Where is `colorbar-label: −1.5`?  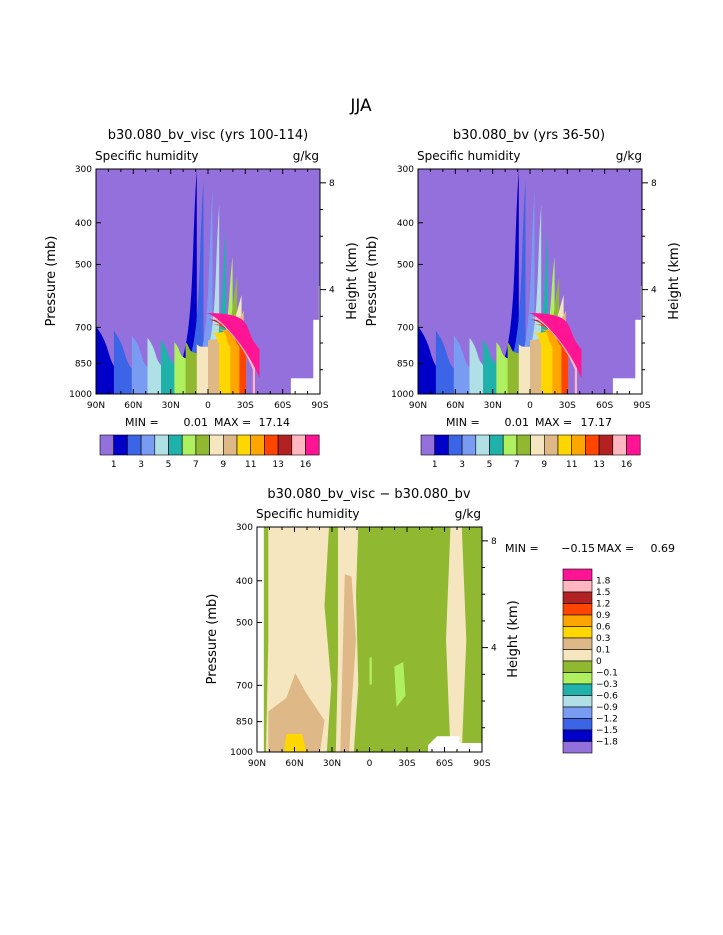
colorbar-label: −1.5 is located at coordinates (607, 731).